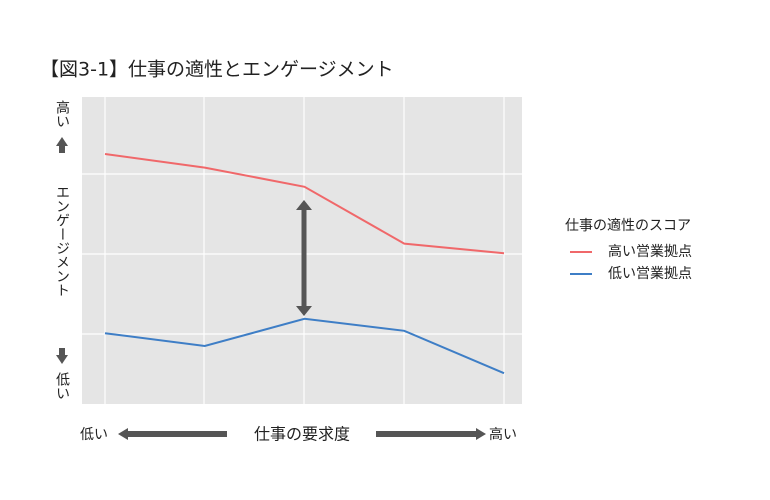  Describe the element at coordinates (302, 434) in the screenshot. I see `x-axis-label: 仕事の要求度` at that location.